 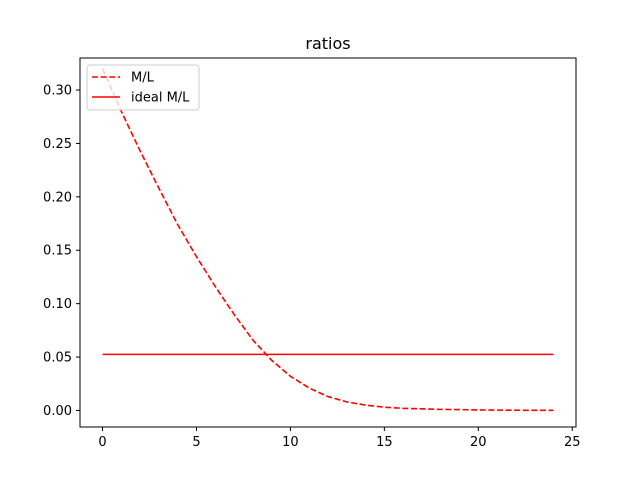 I want to click on x-tick-label: 15, so click(x=384, y=442).